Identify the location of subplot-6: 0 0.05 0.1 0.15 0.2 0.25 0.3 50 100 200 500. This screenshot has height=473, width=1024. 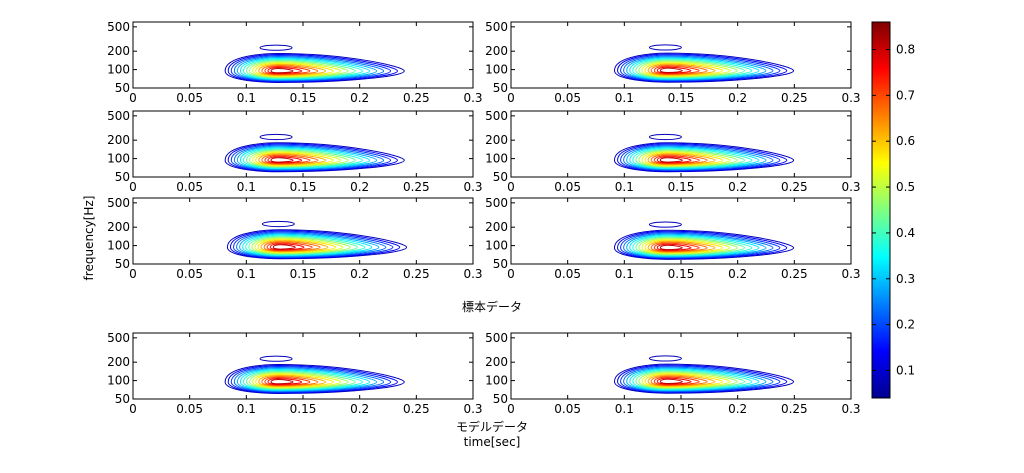
(672, 238).